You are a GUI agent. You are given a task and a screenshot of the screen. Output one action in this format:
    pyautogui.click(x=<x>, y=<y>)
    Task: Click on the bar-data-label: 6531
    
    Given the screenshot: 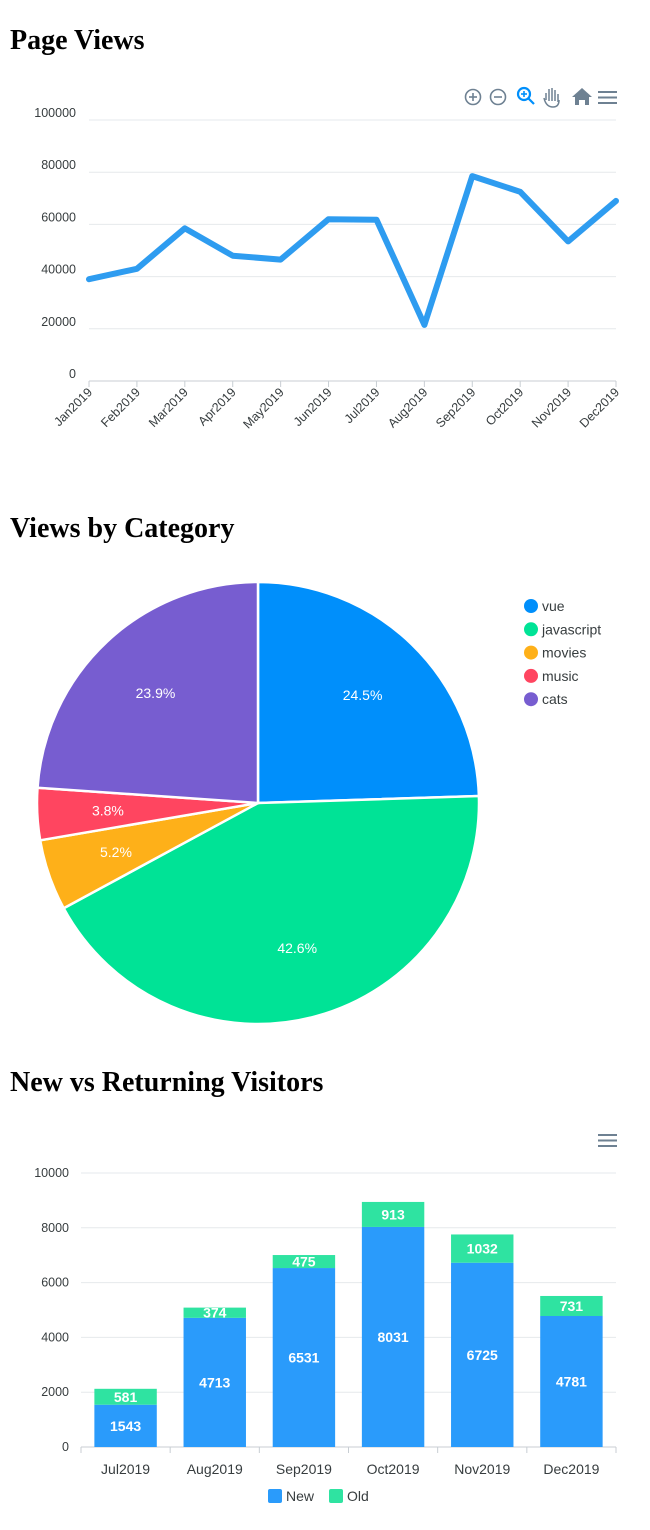 What is the action you would take?
    pyautogui.click(x=303, y=1358)
    